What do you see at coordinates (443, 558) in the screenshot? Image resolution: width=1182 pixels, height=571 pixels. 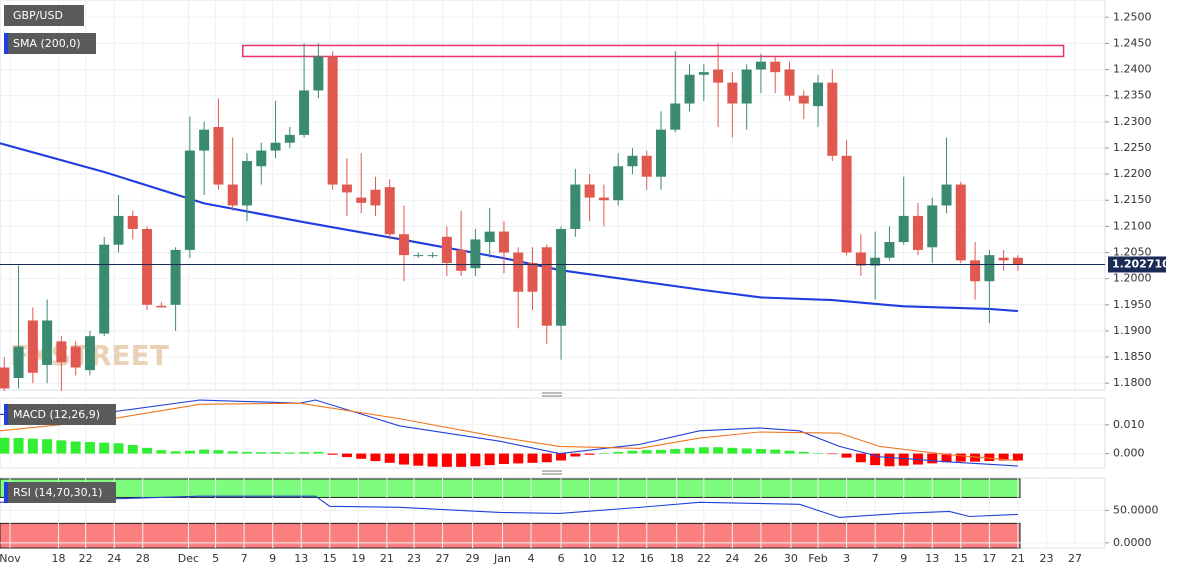 I see `x-tick-label: 27` at bounding box center [443, 558].